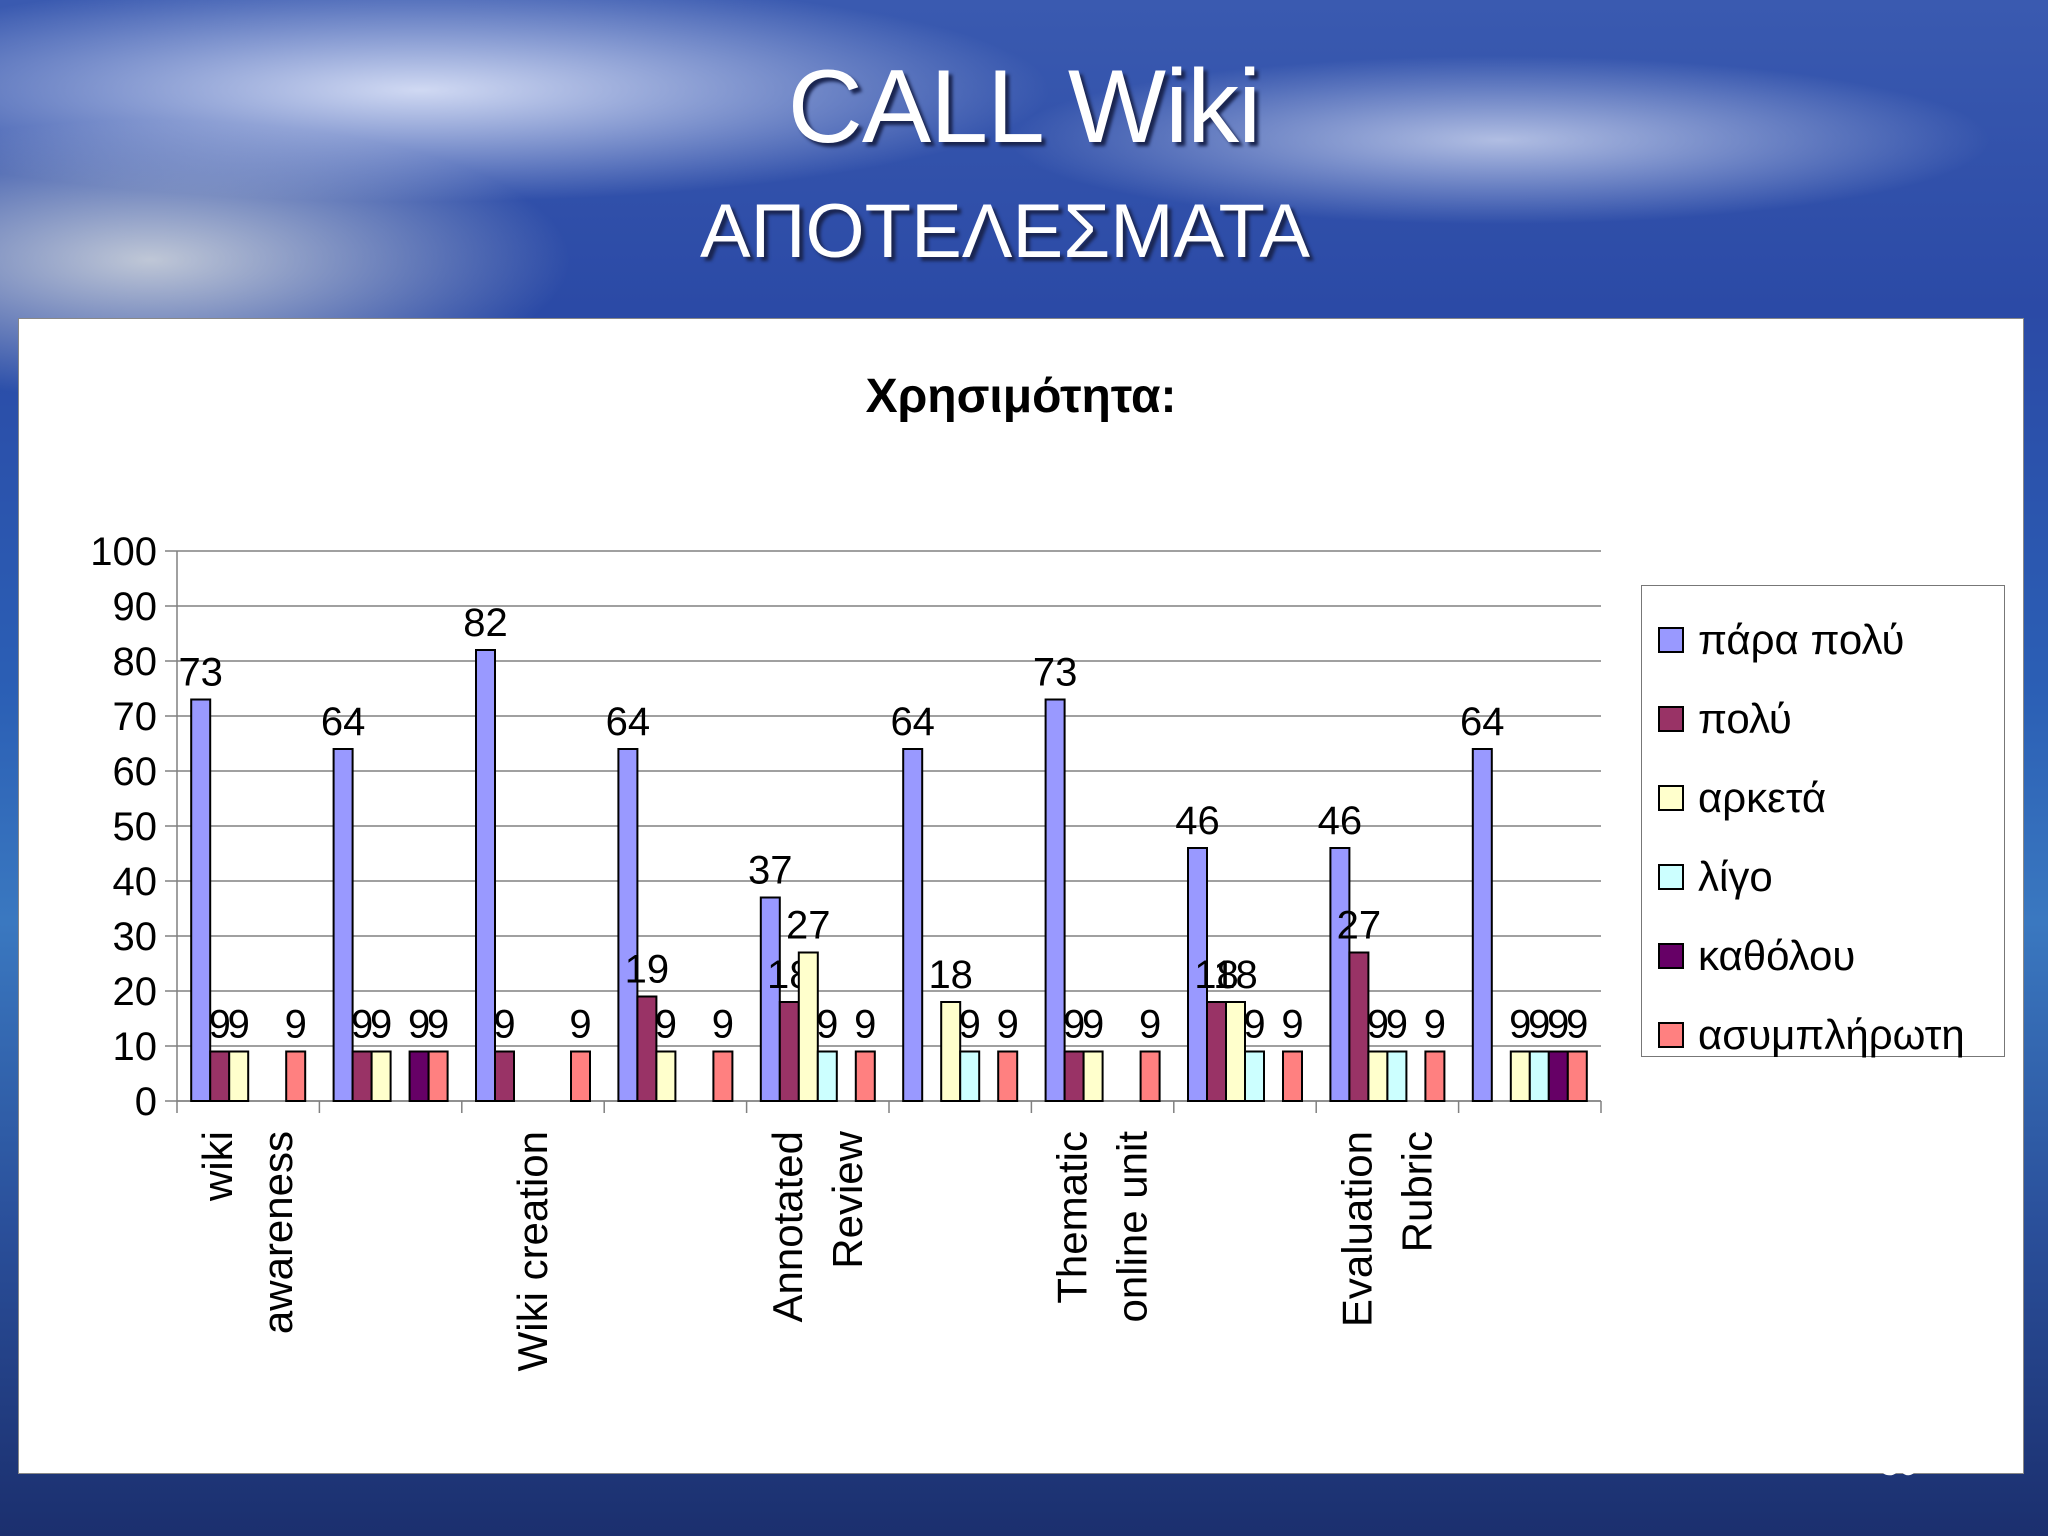 This screenshot has width=2048, height=1536. I want to click on category-label: Evaluation, so click(1356, 1229).